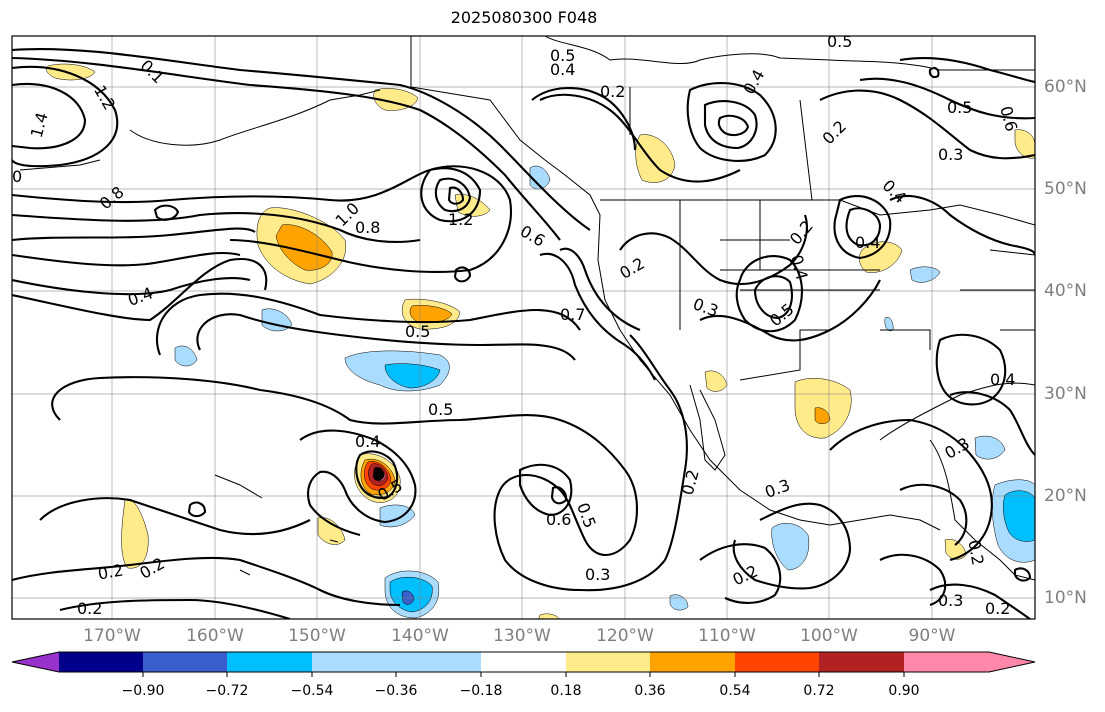  What do you see at coordinates (819, 691) in the screenshot?
I see `colorbar-tick-label: 0.72` at bounding box center [819, 691].